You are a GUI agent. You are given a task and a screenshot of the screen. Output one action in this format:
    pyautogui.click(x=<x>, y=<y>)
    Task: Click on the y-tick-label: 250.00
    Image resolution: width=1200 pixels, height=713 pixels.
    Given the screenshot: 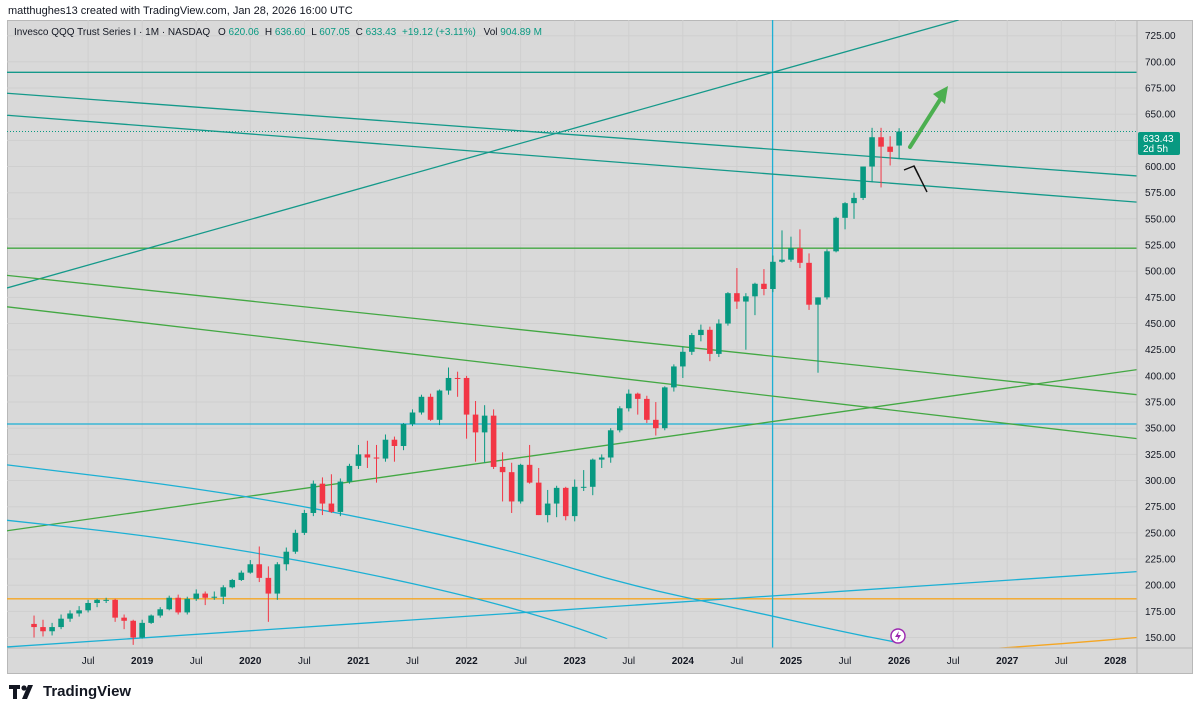 What is the action you would take?
    pyautogui.click(x=1160, y=533)
    